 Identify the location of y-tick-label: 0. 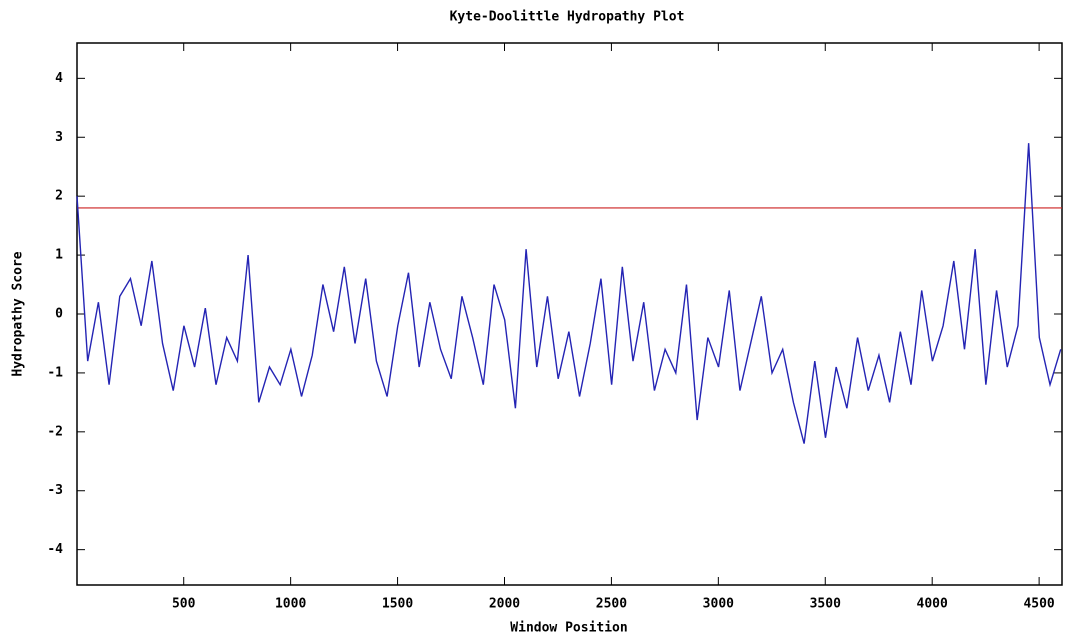
(59, 314).